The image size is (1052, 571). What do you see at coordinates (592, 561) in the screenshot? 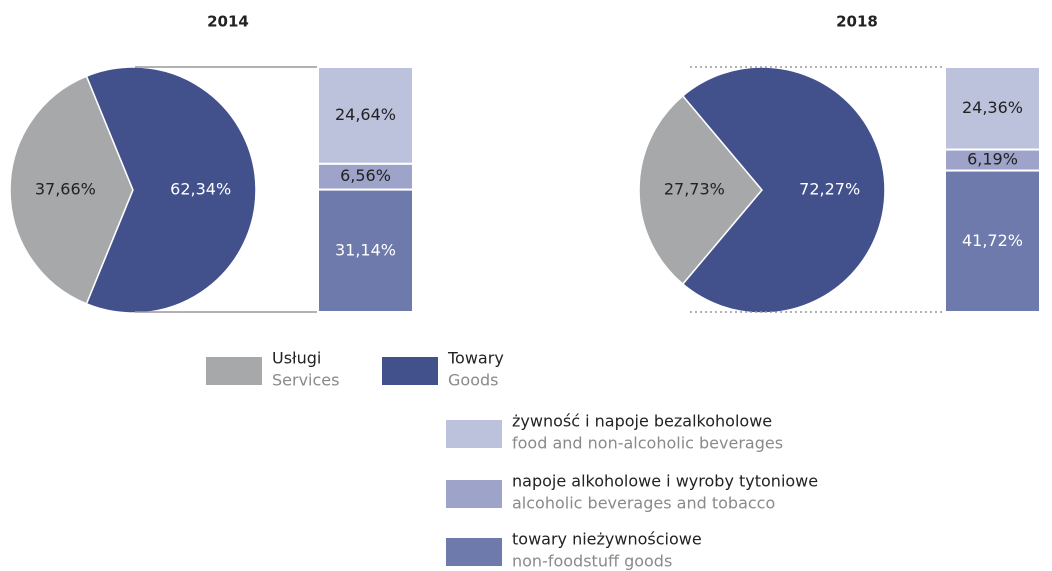
I see `legend-sublabel: non-foodstuff goods` at bounding box center [592, 561].